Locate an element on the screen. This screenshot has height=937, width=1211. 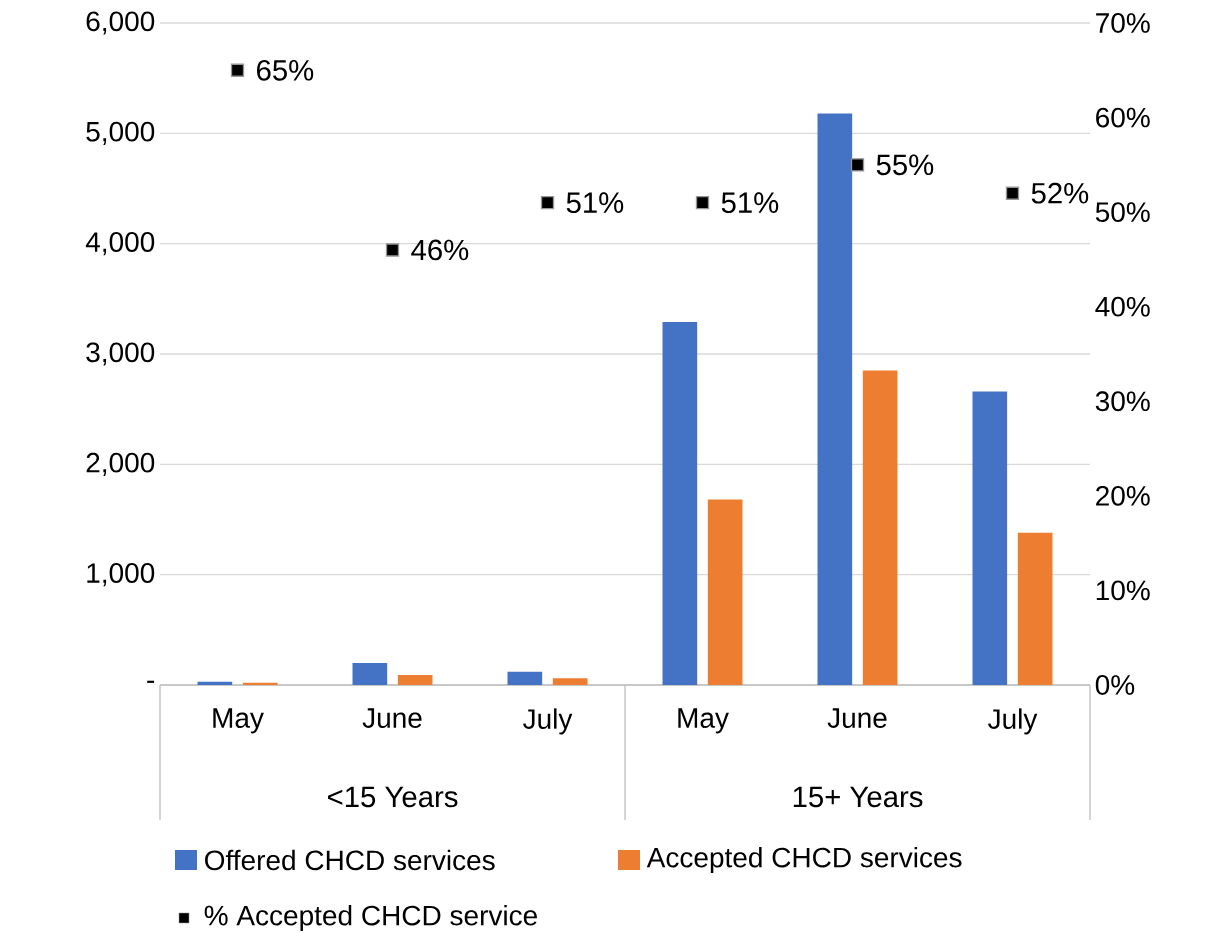
data-label: 65% is located at coordinates (285, 70).